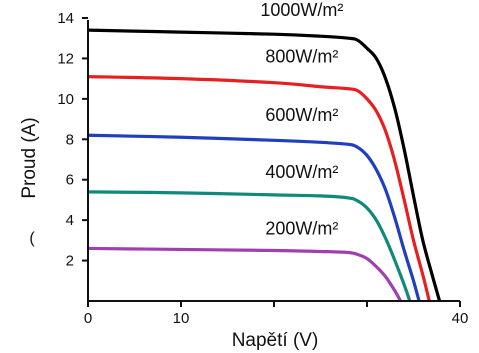 This screenshot has height=353, width=479. Describe the element at coordinates (244, 274) in the screenshot. I see `curve-200wm` at that location.